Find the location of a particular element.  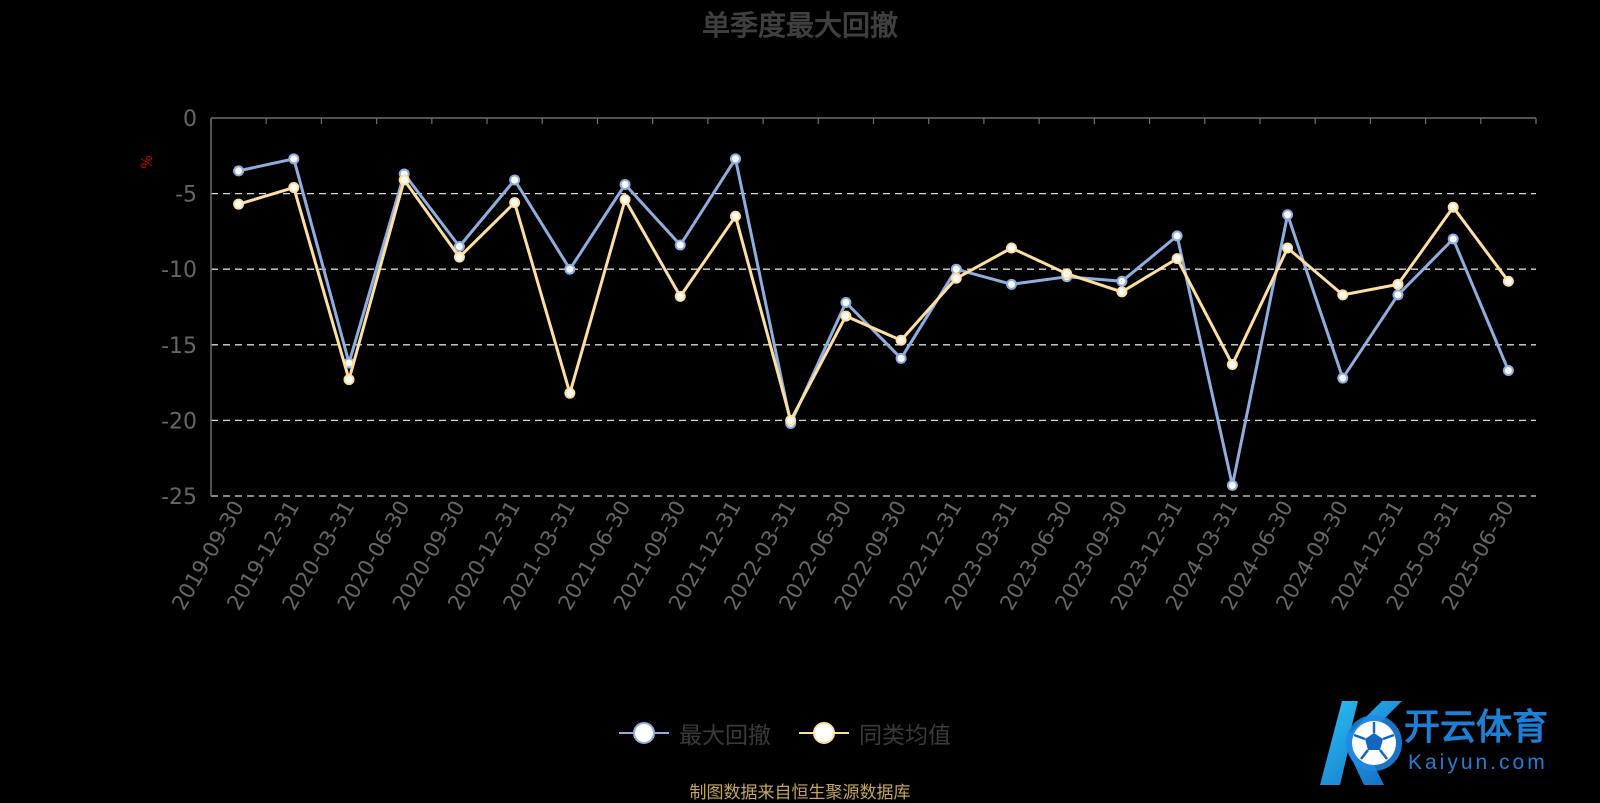

kaiyun-logo: 开云体育 Kaiyun.com is located at coordinates (1434, 743).